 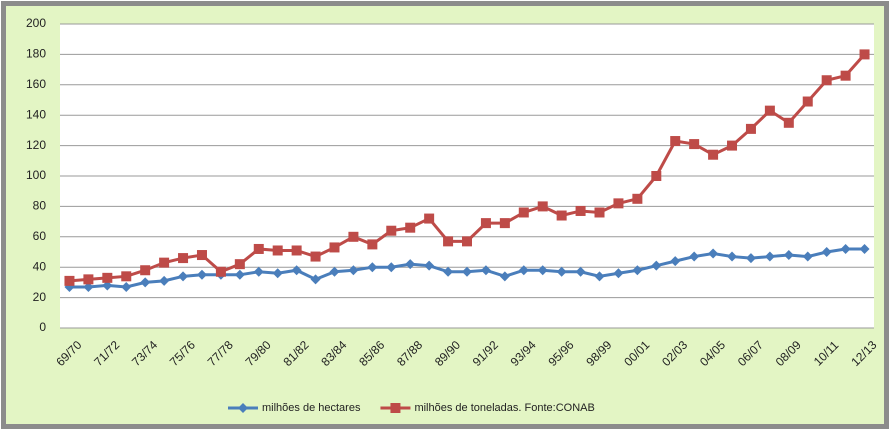 I want to click on y-tick-label: 180, so click(x=36, y=54).